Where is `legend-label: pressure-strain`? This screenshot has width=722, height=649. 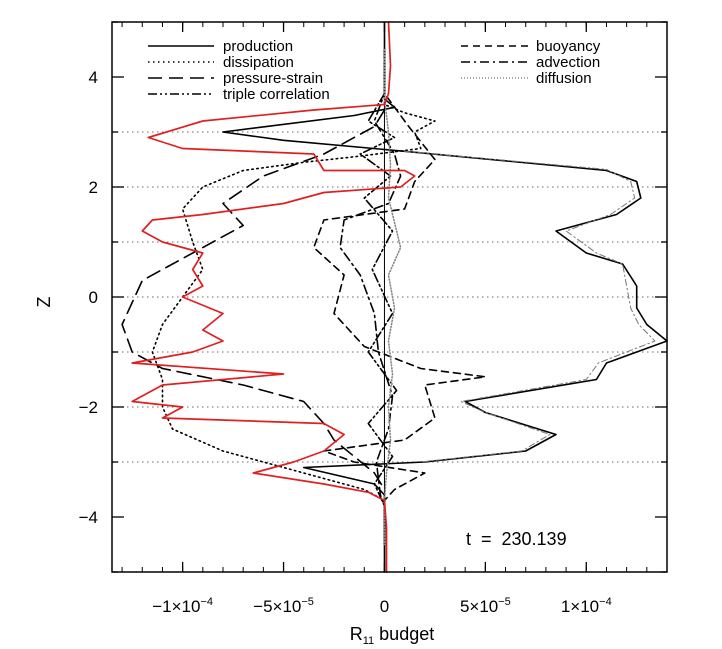
legend-label: pressure-strain is located at coordinates (273, 78).